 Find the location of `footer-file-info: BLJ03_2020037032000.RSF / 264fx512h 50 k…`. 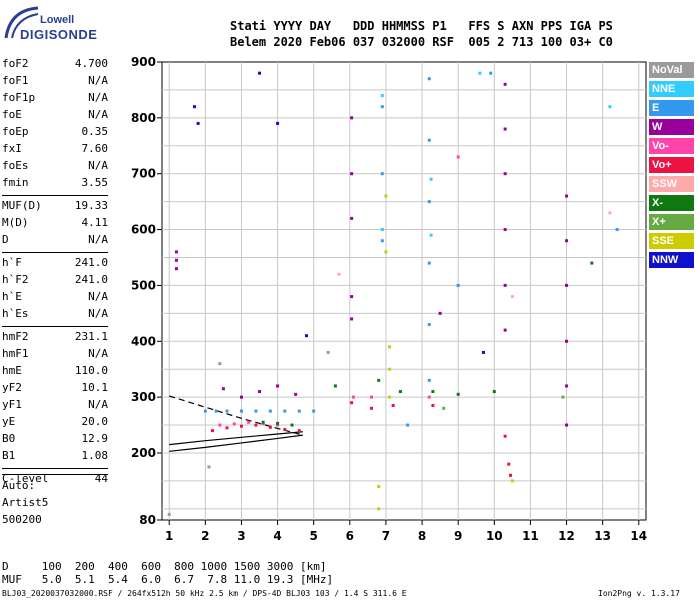

footer-file-info: BLJ03_2020037032000.RSF / 264fx512h 50 k… is located at coordinates (204, 593).